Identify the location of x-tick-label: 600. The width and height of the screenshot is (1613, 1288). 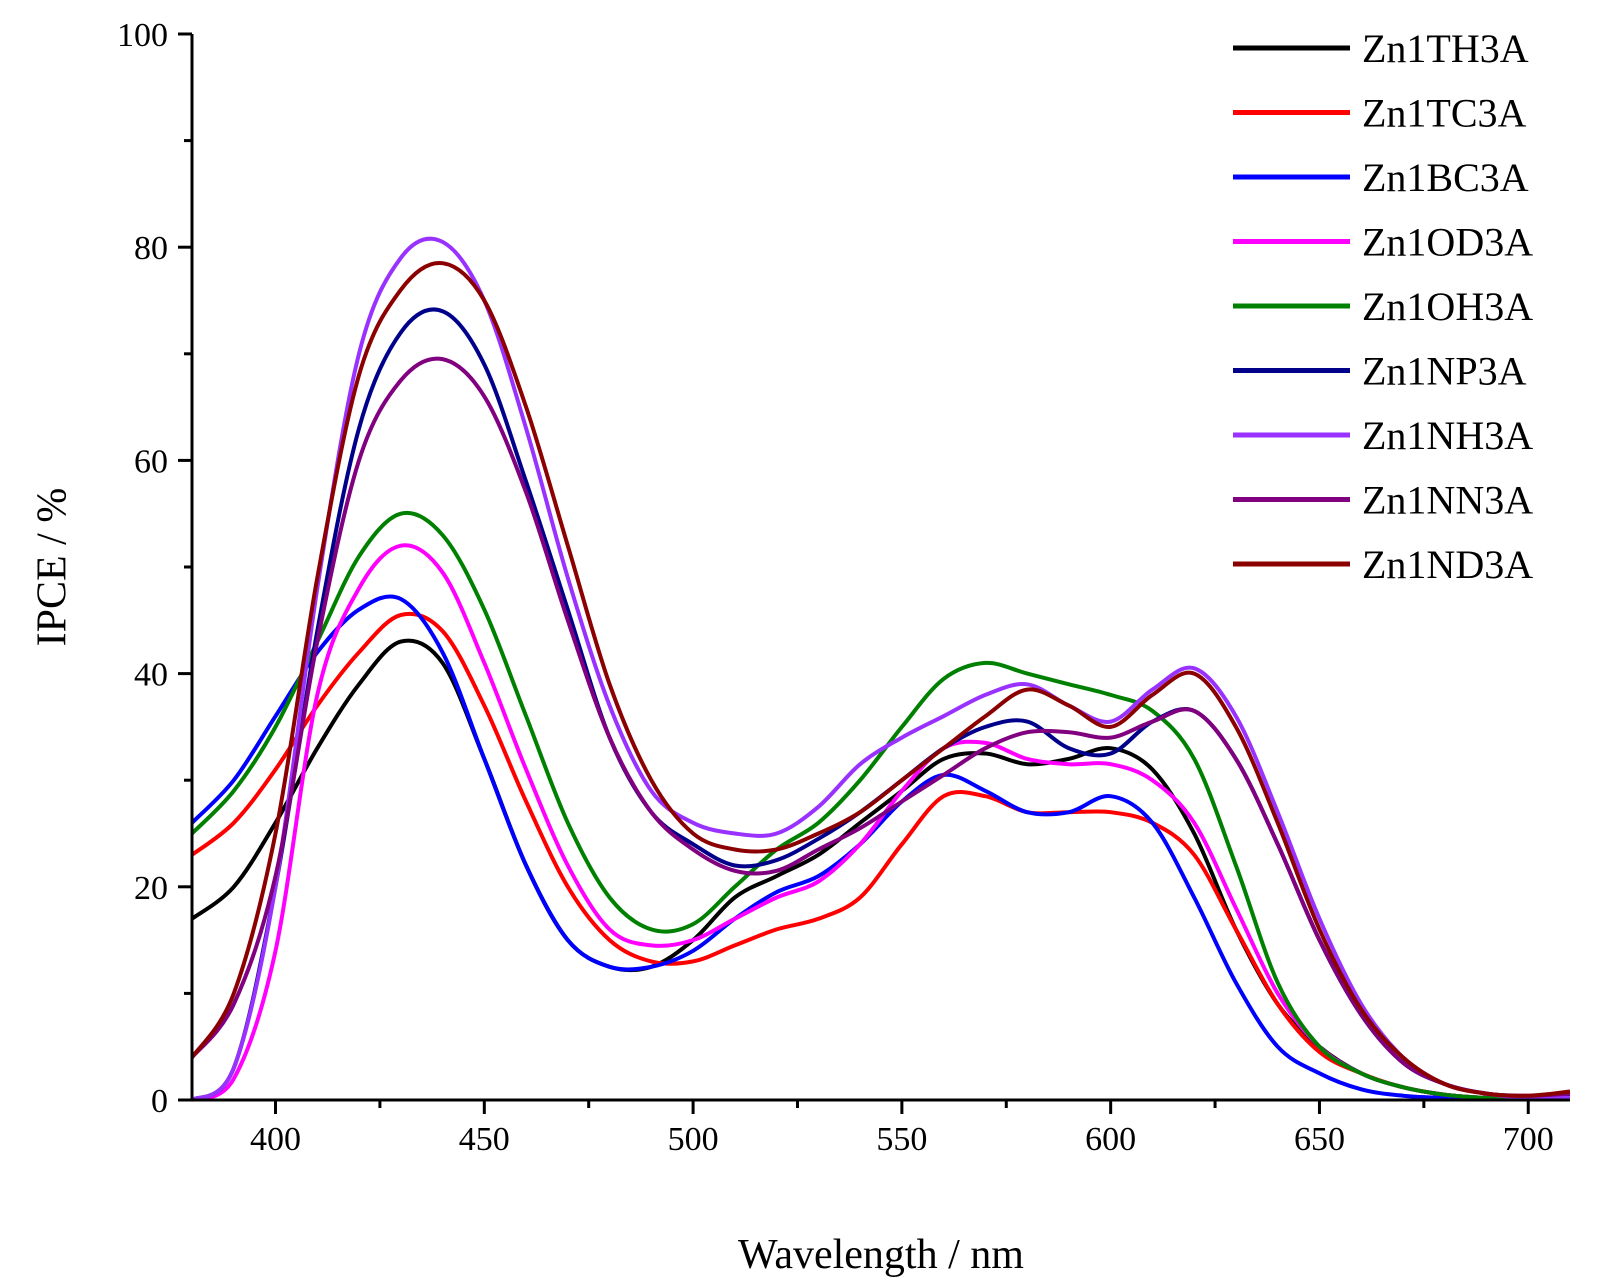
(1110, 1139).